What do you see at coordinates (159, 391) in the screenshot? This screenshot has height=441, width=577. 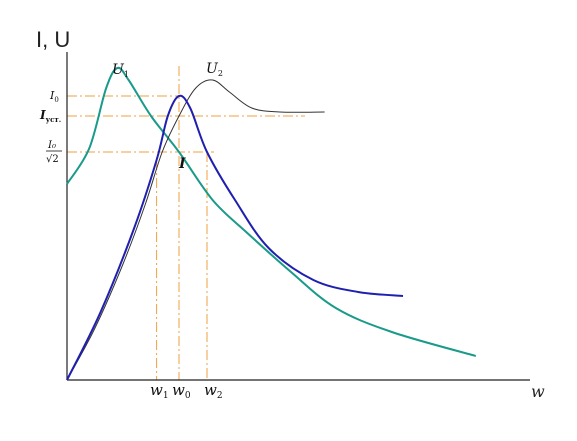 I see `x-label-w1: w1` at bounding box center [159, 391].